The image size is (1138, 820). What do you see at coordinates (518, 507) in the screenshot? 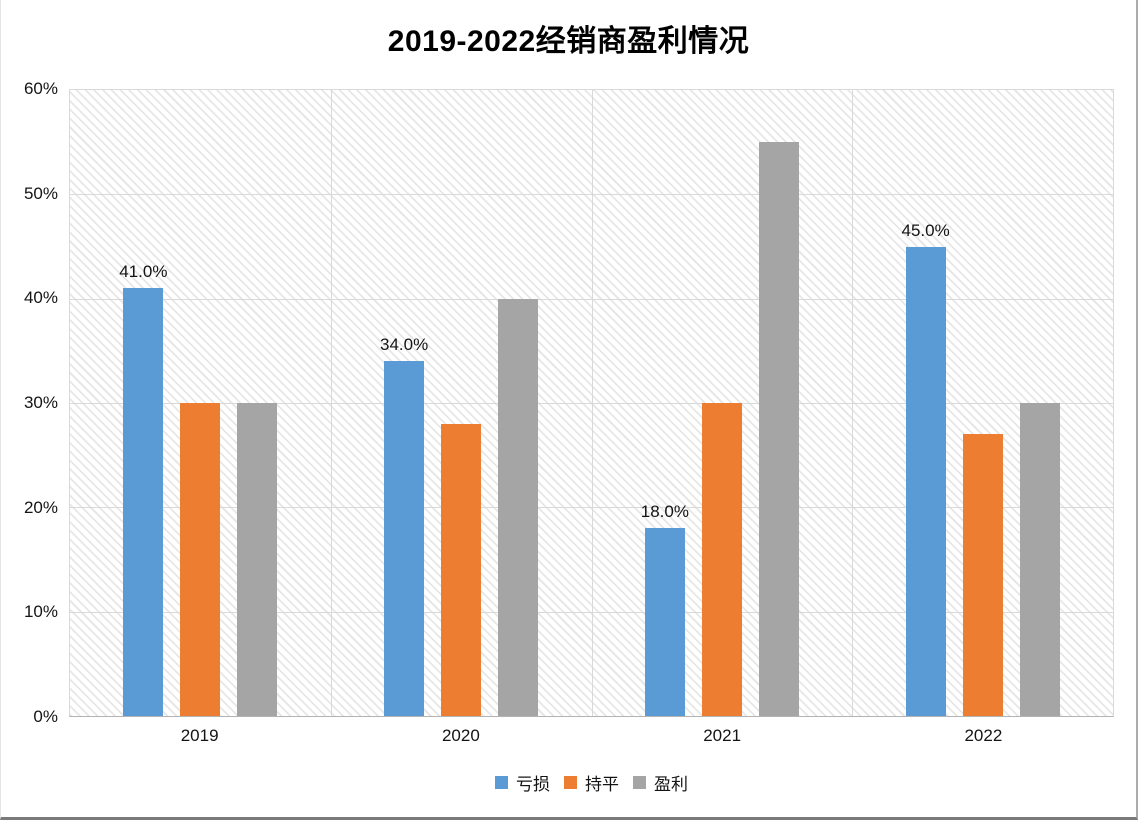
I see `bar-盈利-2020` at bounding box center [518, 507].